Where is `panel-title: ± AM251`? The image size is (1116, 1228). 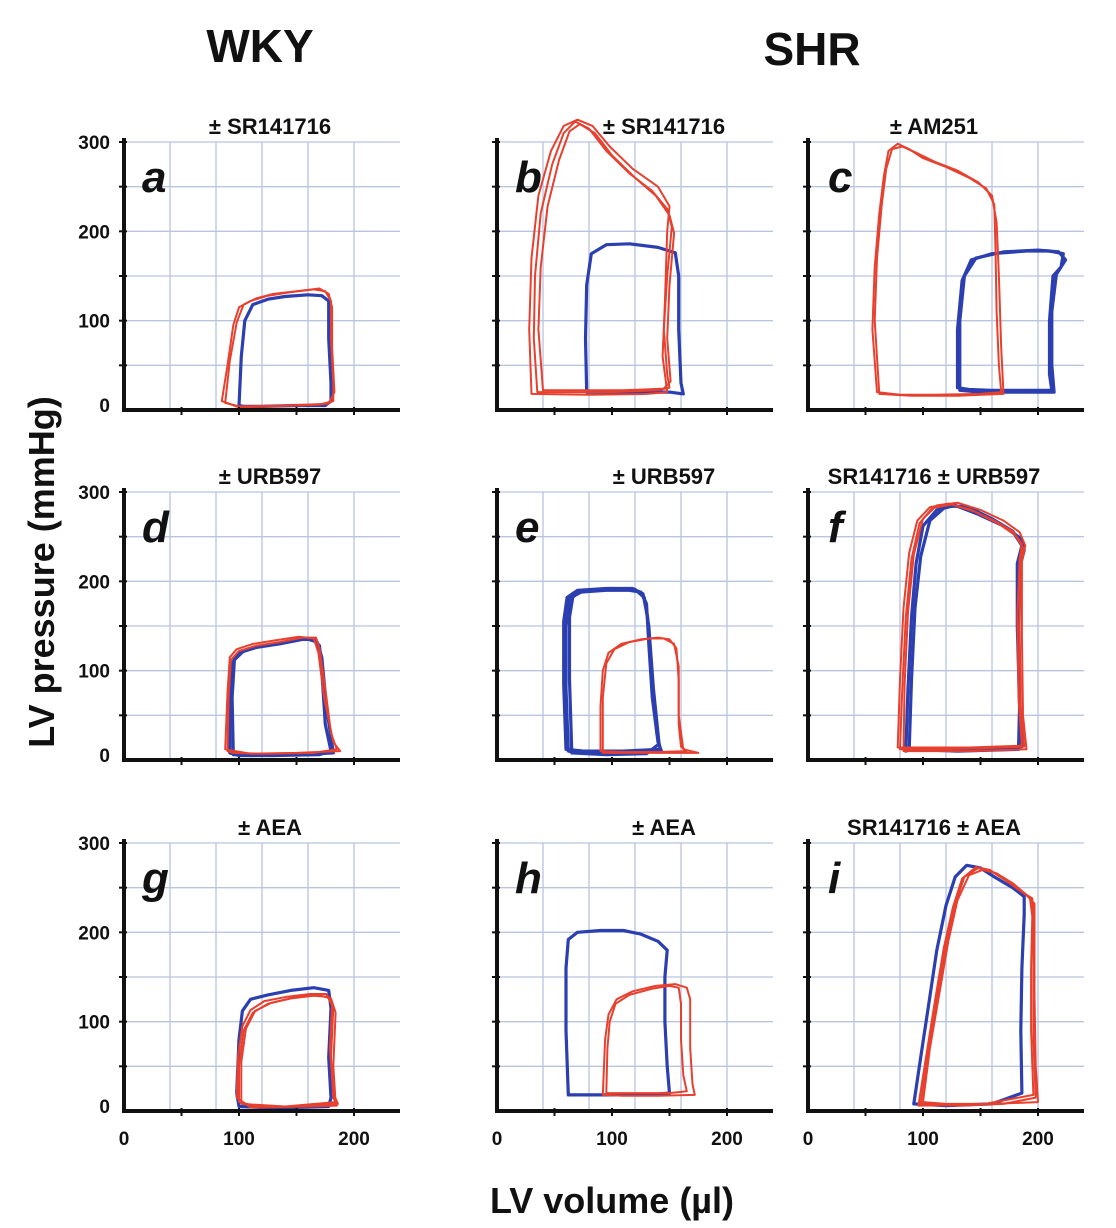
panel-title: ± AM251 is located at coordinates (934, 126).